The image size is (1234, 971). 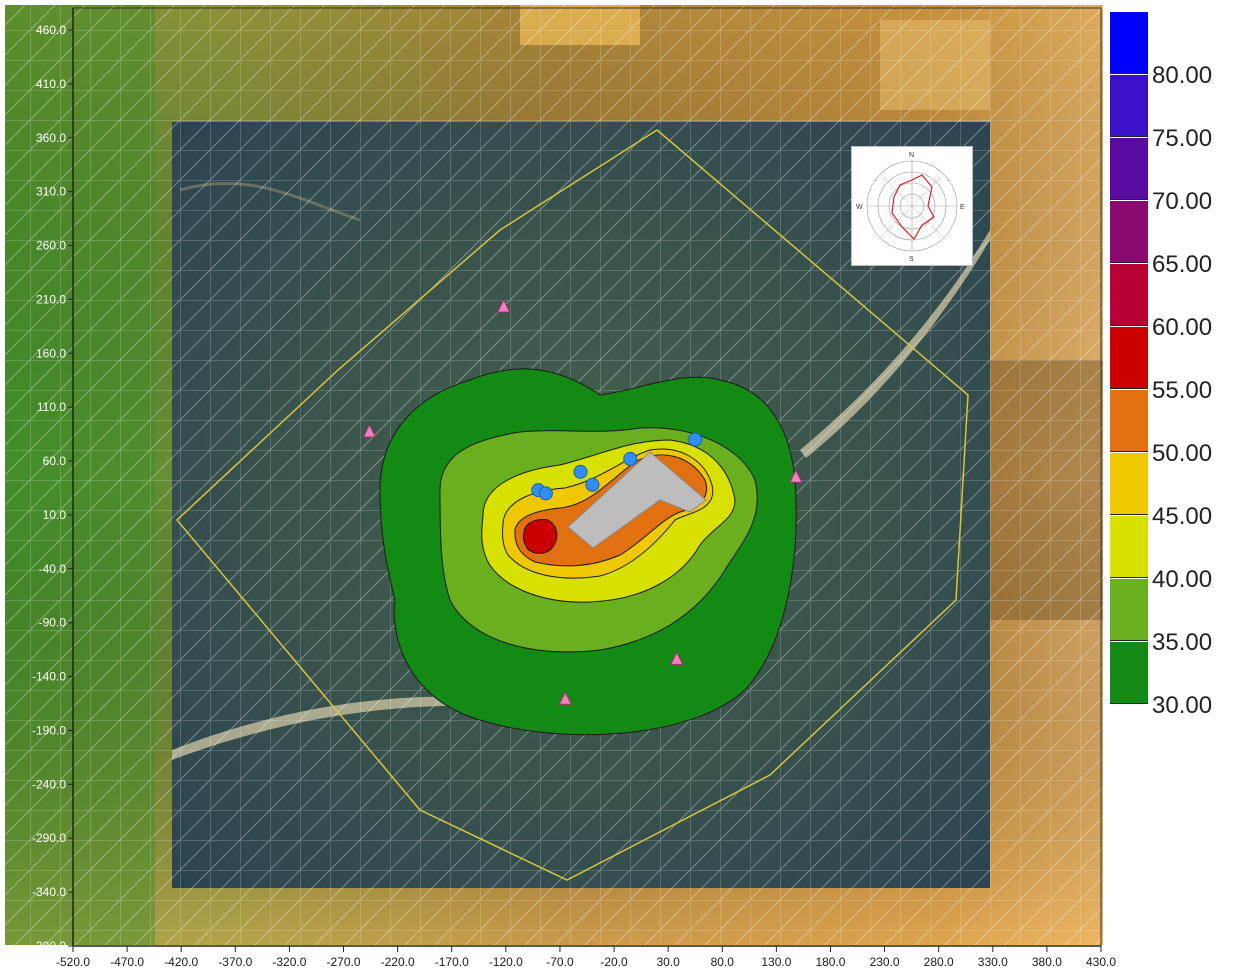 I want to click on y-tick-label: -140.0, so click(x=49, y=677).